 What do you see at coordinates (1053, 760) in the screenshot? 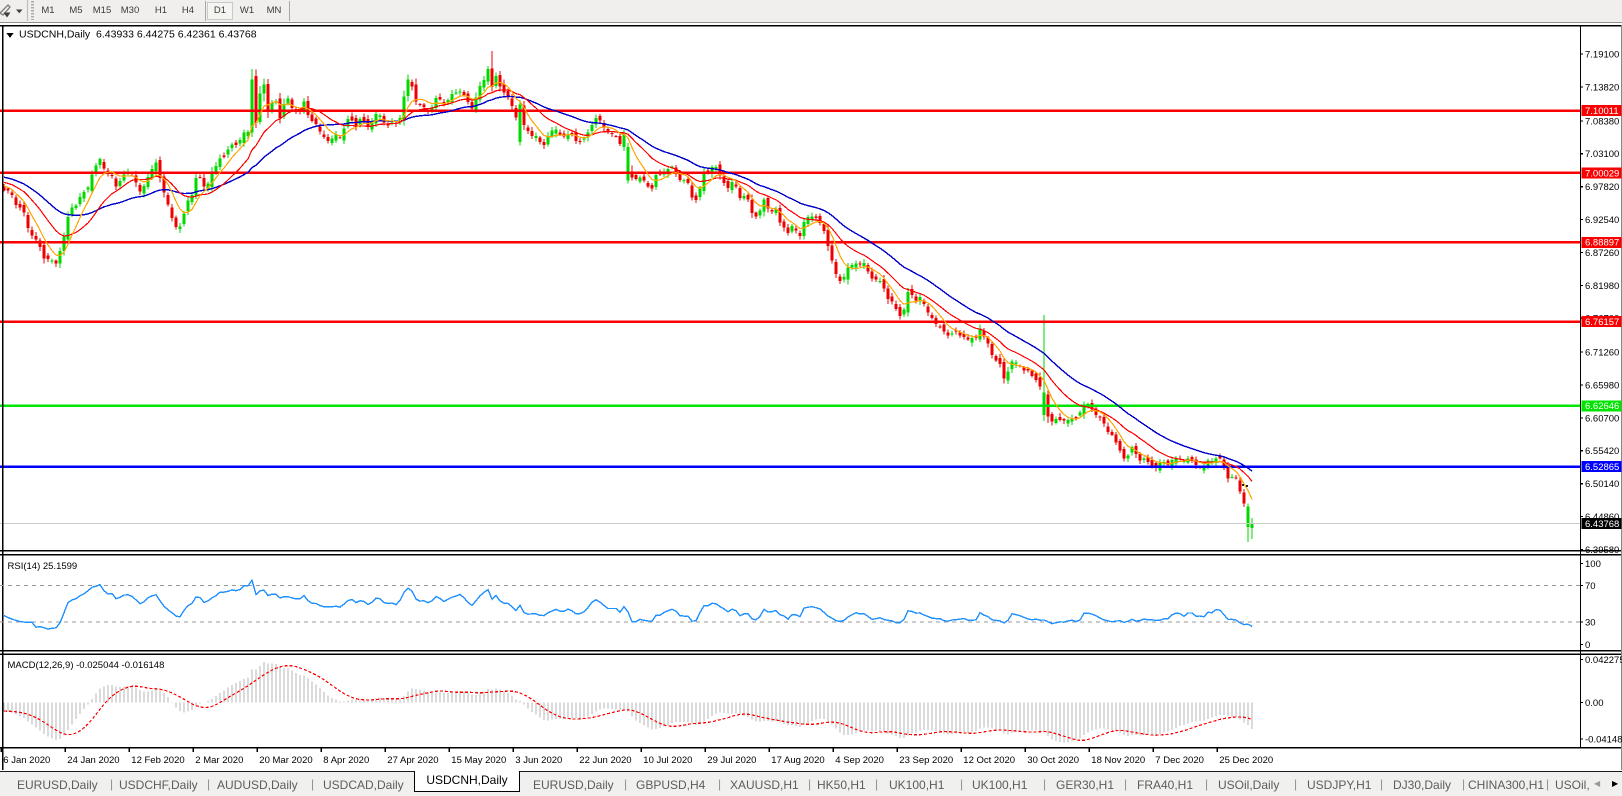
I see `svg-text: 30 Oct 2020` at bounding box center [1053, 760].